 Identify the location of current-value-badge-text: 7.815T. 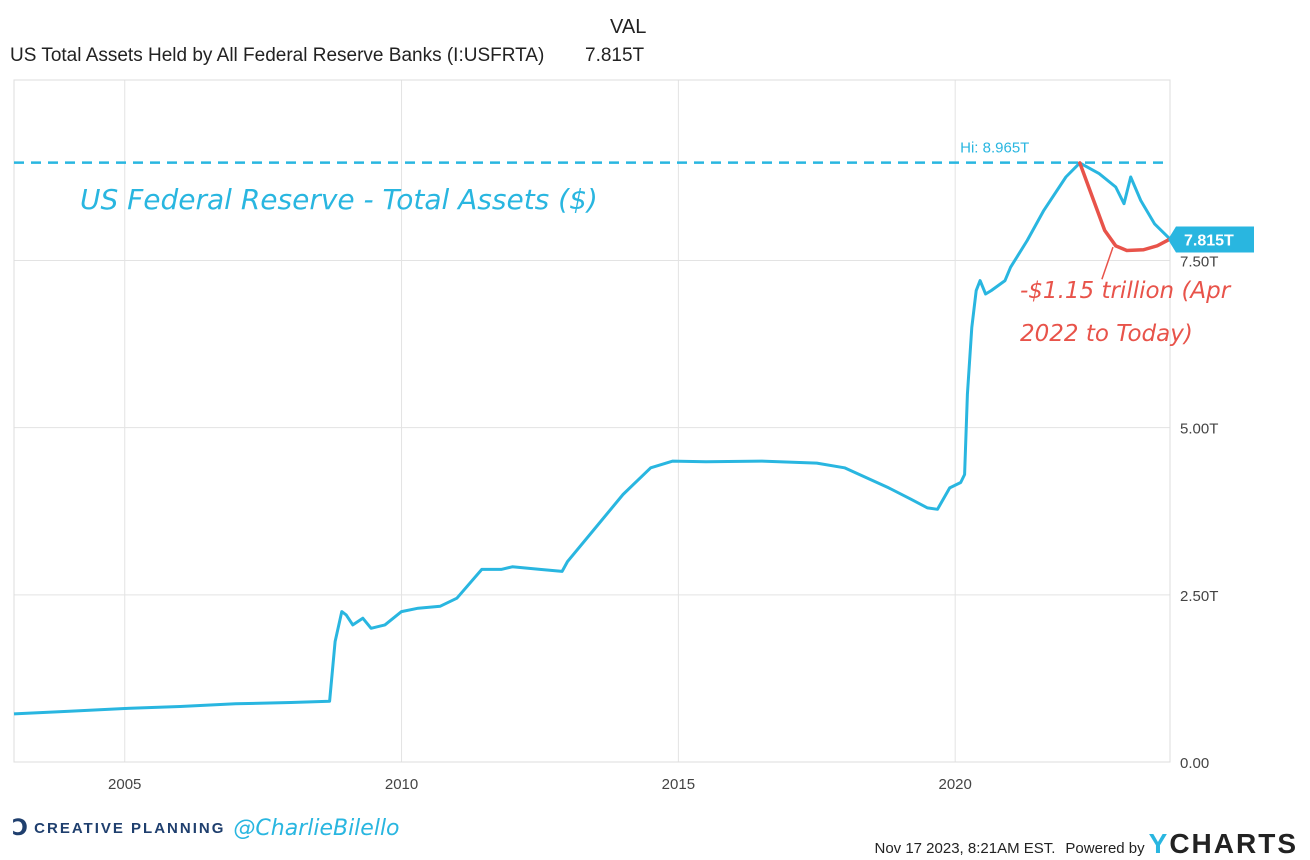
(1209, 240).